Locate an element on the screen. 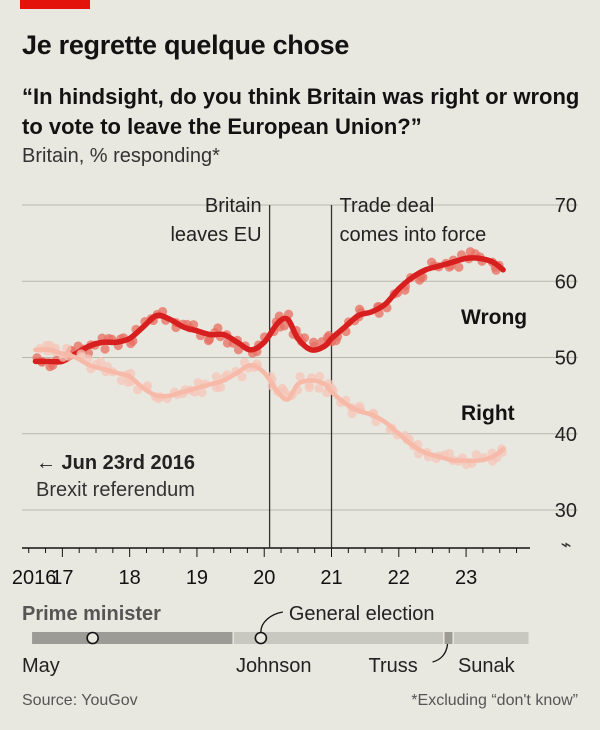 The width and height of the screenshot is (600, 730). pm-term-bar-johnson is located at coordinates (338, 638).